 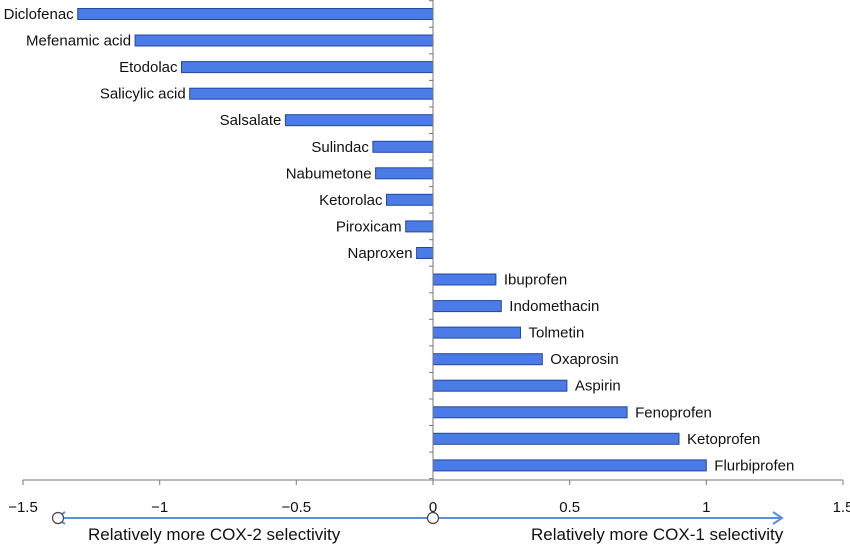 I want to click on bar-tolmetin, so click(x=476, y=332).